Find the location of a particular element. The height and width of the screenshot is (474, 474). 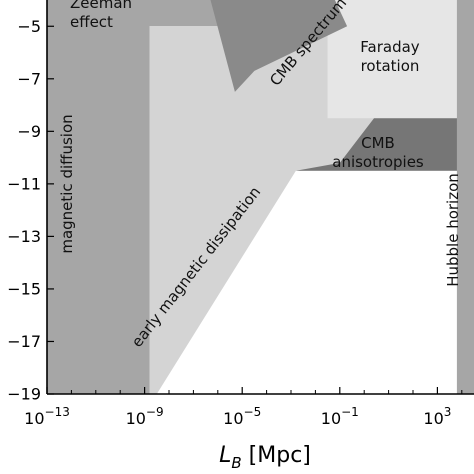

x-tick-label: 10⁻¹ is located at coordinates (340, 416).